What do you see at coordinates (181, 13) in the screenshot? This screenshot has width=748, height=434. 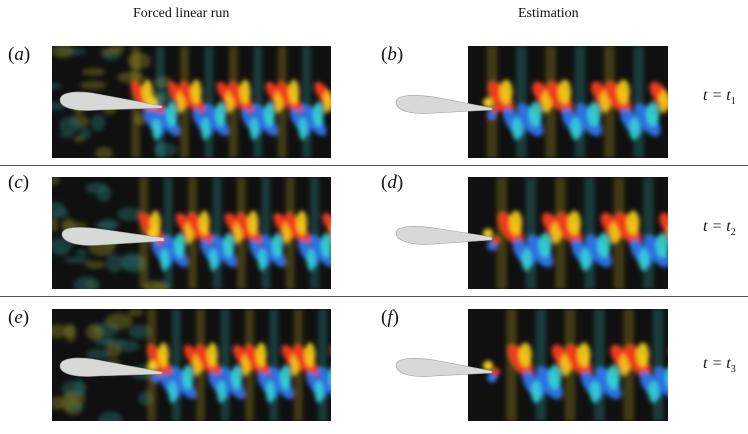 I see `column-title-forced: Forced linear run` at bounding box center [181, 13].